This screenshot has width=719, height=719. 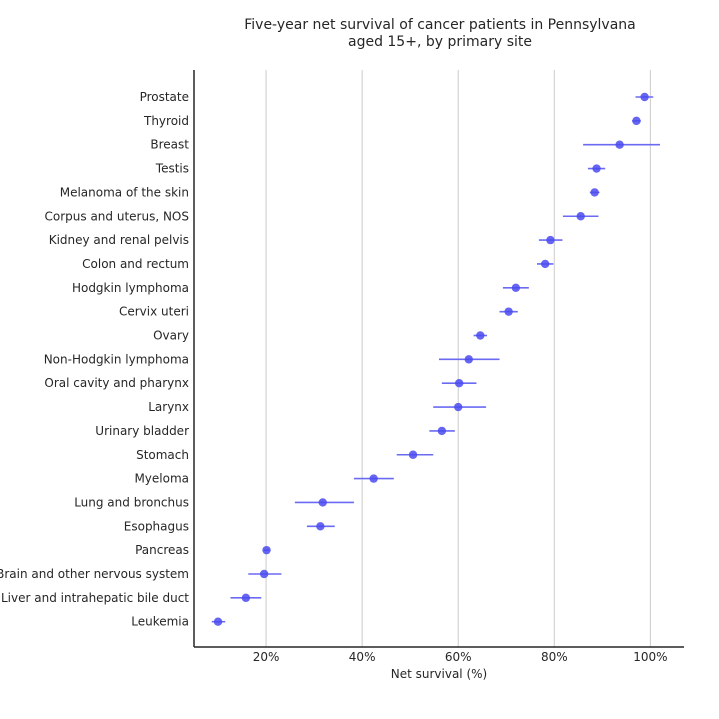 I want to click on y-tick-label: Liver and intrahepatic bile duct, so click(x=95, y=598).